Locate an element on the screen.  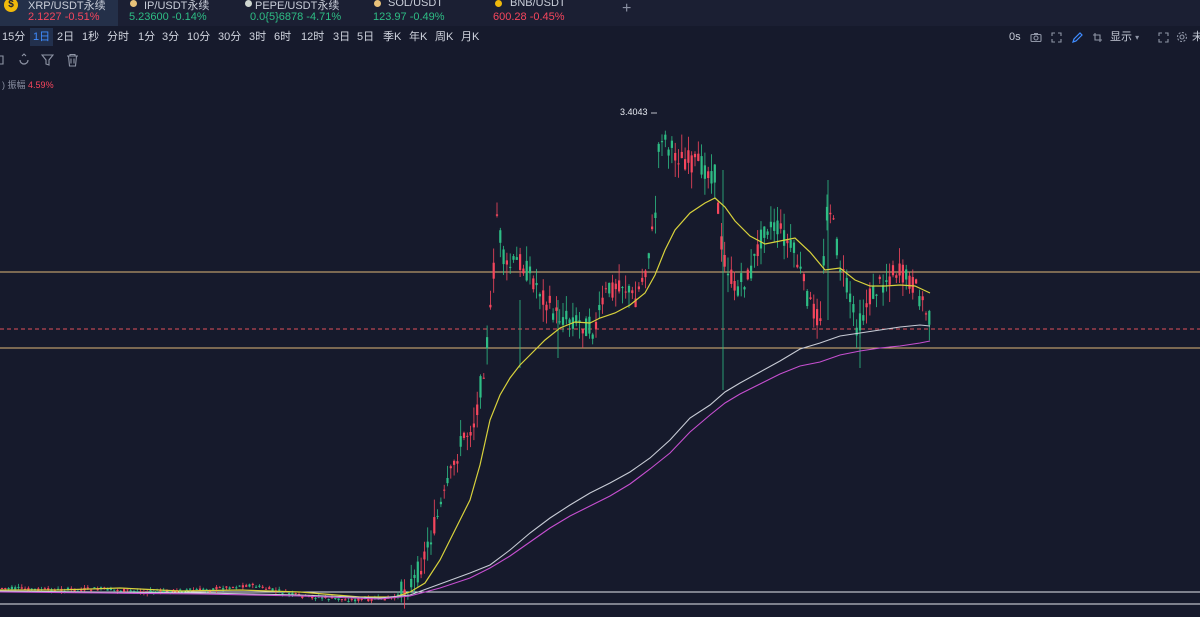
interval-1d: 1日 is located at coordinates (42, 37).